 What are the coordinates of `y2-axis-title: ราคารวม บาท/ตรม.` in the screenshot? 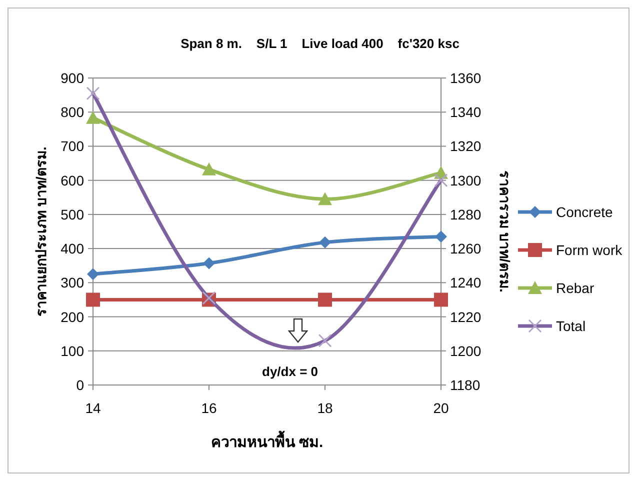 It's located at (505, 231).